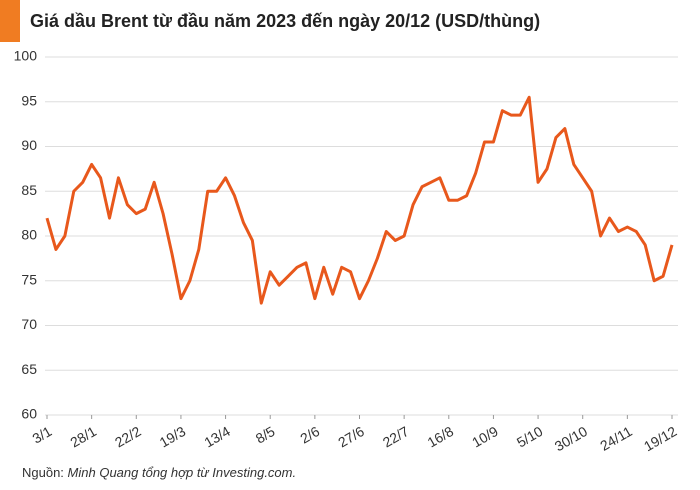 The width and height of the screenshot is (700, 490). I want to click on source-text: Minh Quang tổng hợp từ Investing.com., so click(182, 472).